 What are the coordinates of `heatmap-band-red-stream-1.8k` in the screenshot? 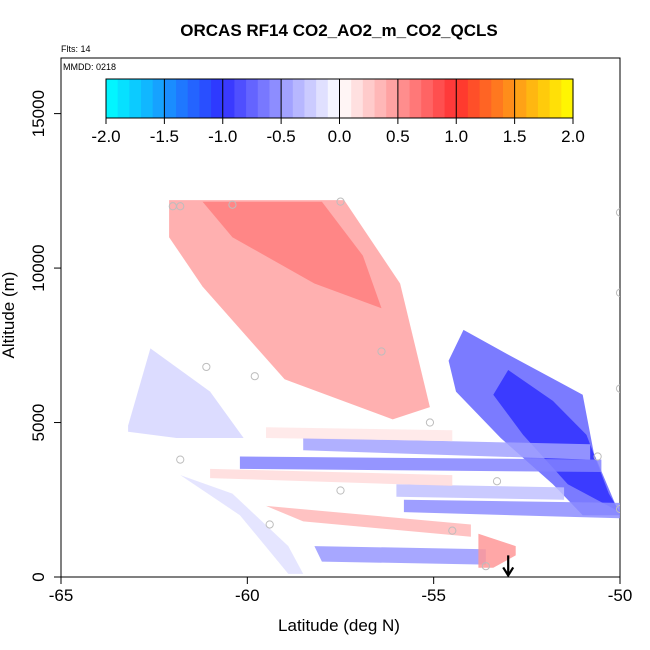 It's located at (368, 521).